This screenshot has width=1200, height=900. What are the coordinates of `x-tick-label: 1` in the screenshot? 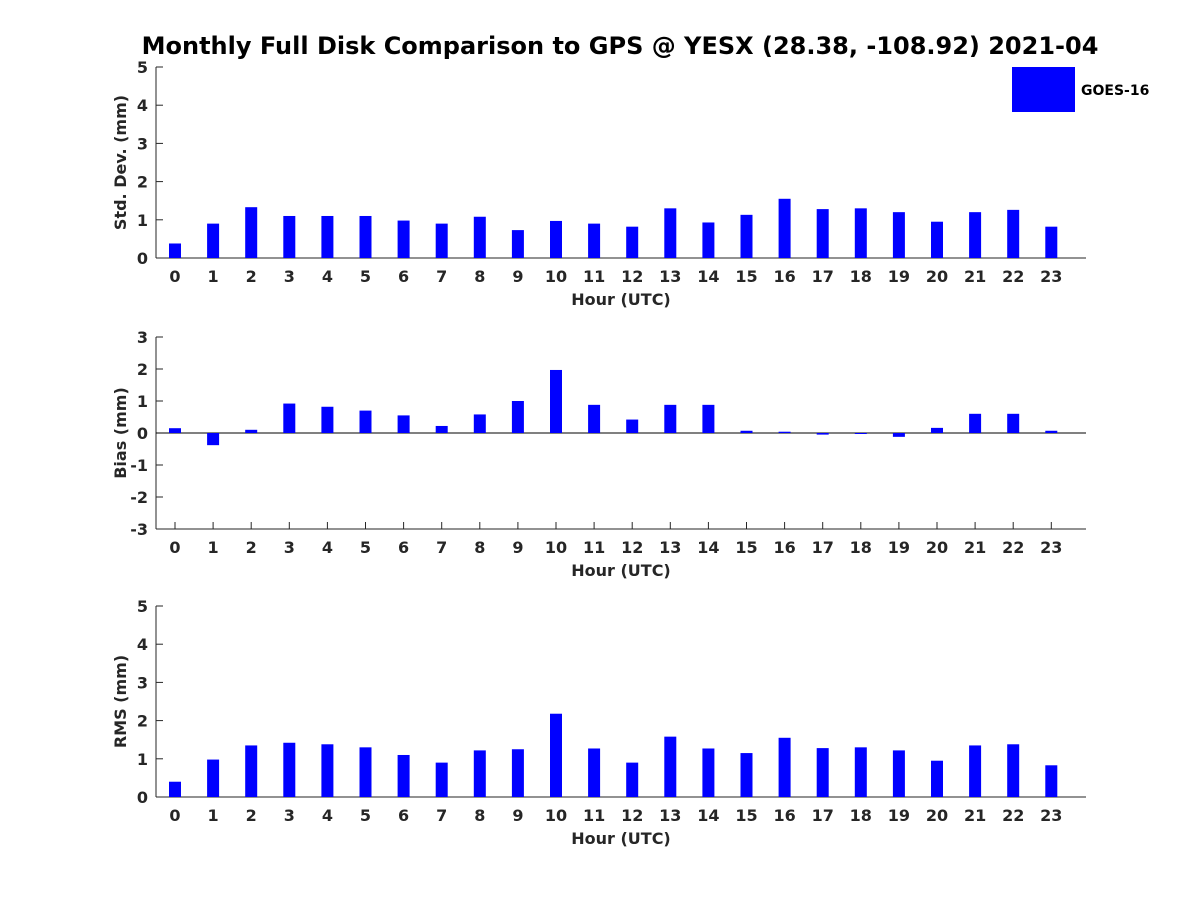 It's located at (213, 815).